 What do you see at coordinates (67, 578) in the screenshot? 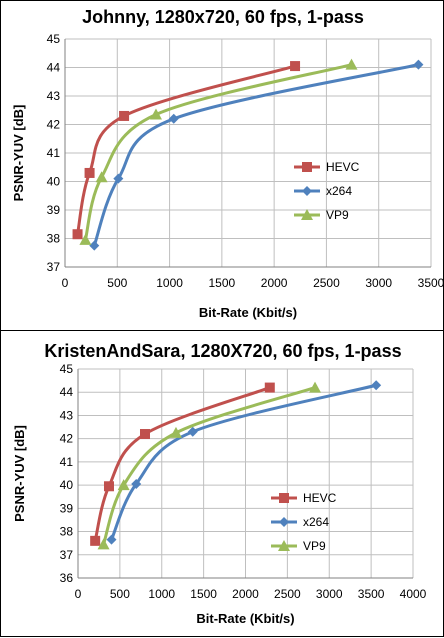
I see `y-tick-label: 36` at bounding box center [67, 578].